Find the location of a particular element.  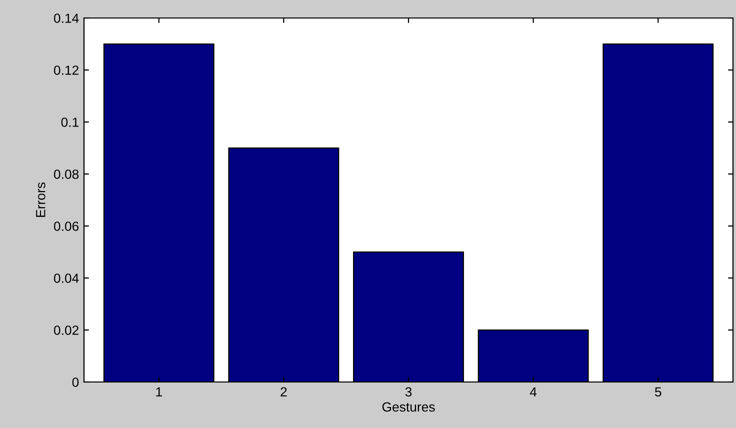

y-tick-label: 0 is located at coordinates (75, 382).